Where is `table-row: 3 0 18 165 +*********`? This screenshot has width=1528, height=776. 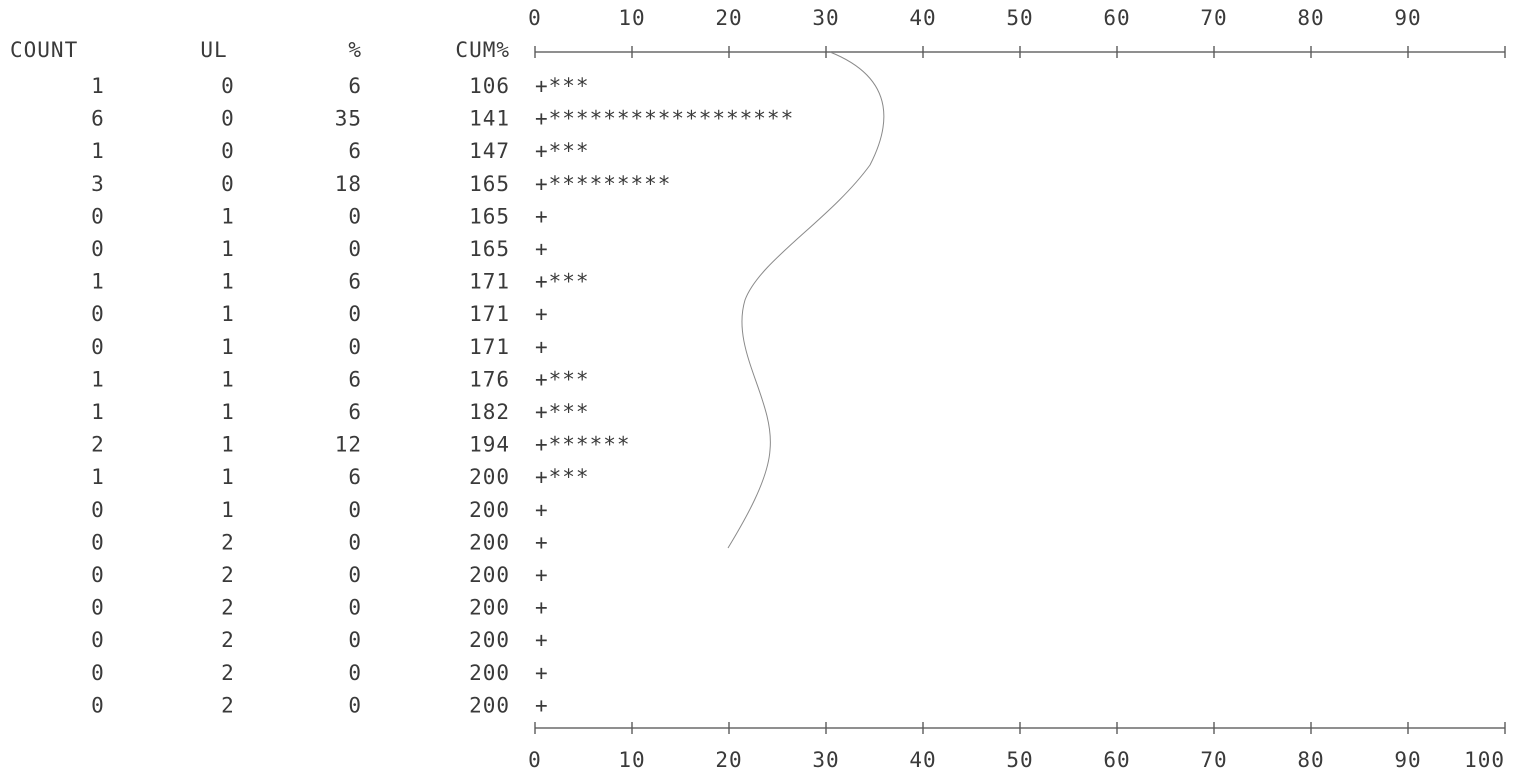
table-row: 3 0 18 165 +********* is located at coordinates (381, 184).